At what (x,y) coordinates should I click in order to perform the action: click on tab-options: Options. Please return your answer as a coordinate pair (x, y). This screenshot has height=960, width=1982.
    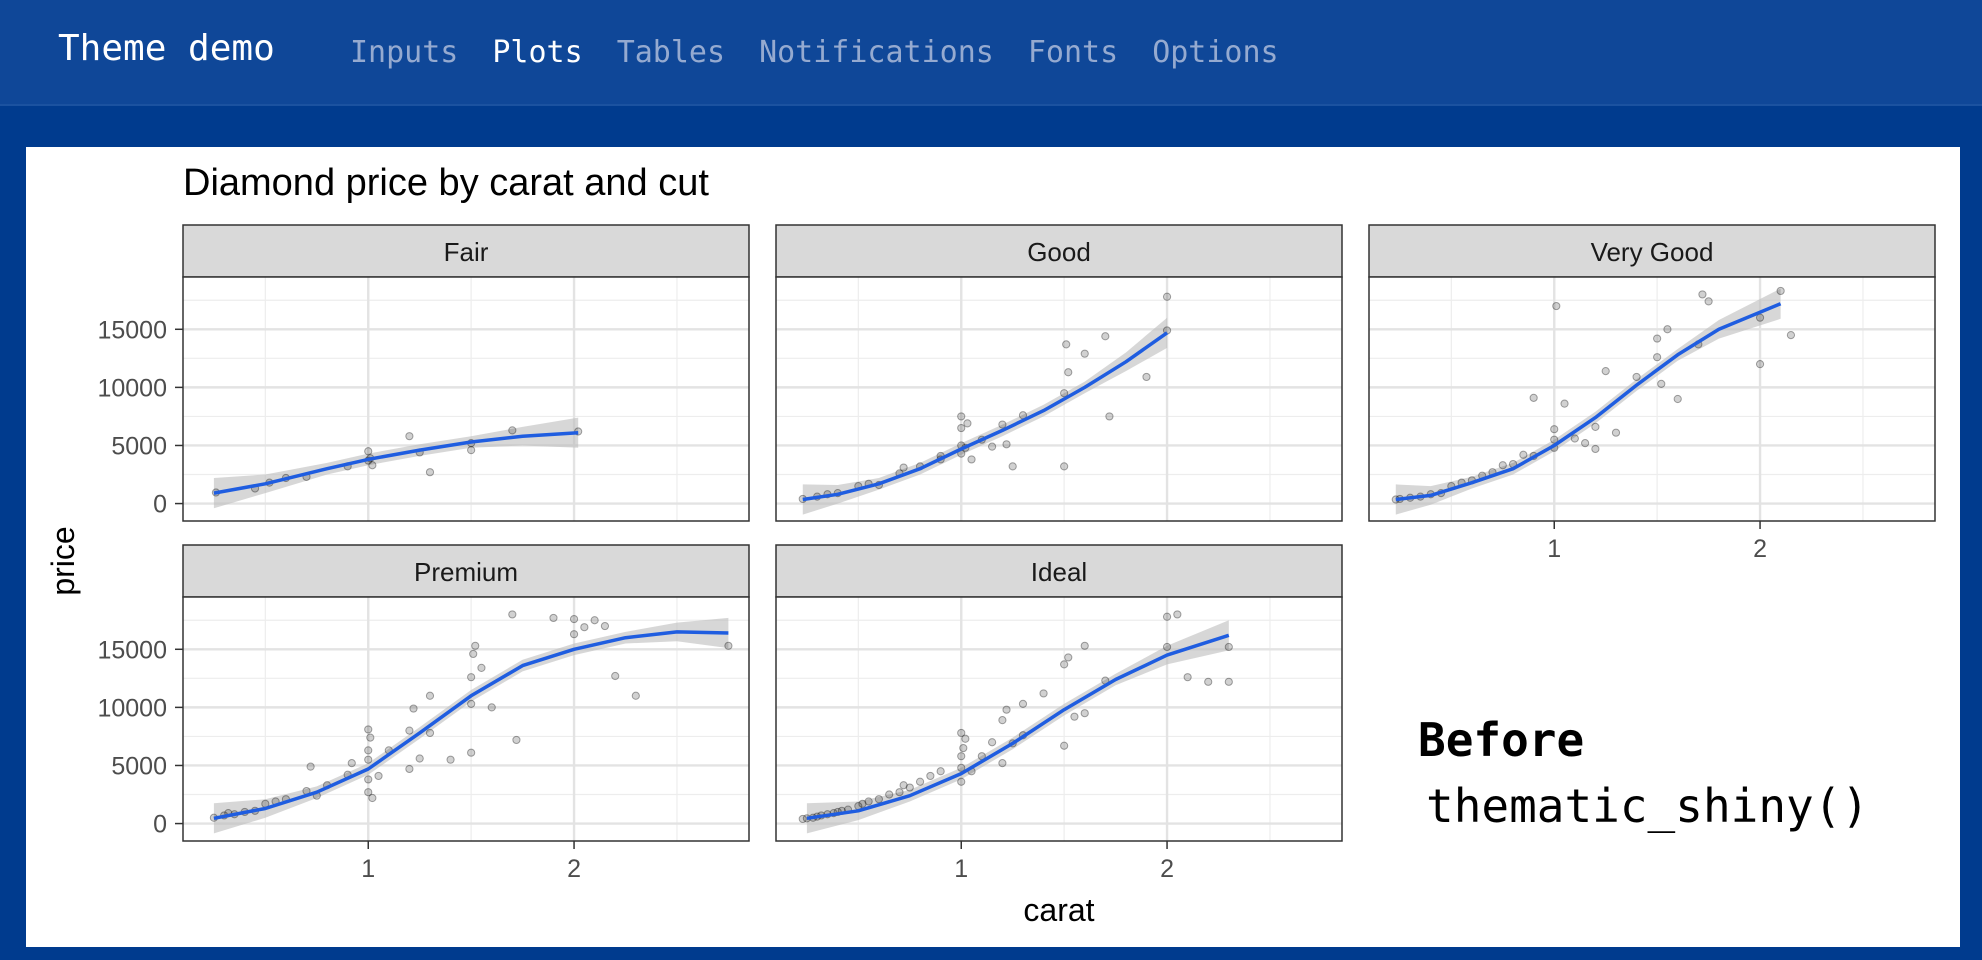
    Looking at the image, I should click on (1215, 52).